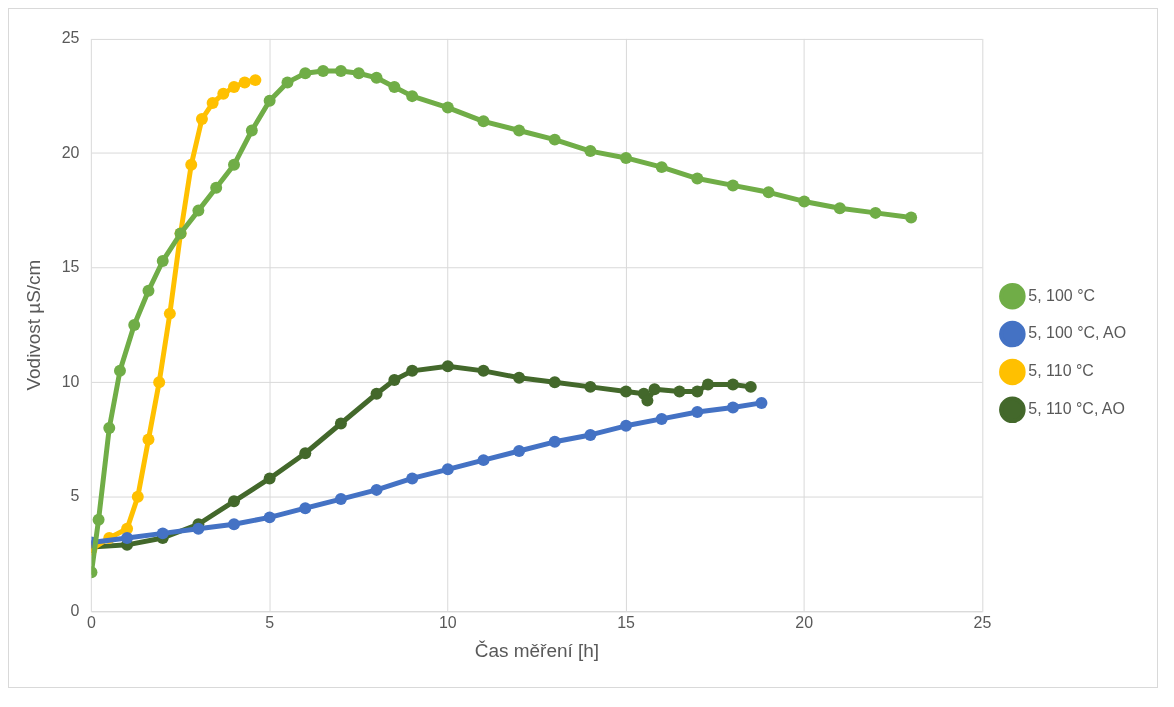 Image resolution: width=1174 pixels, height=707 pixels. I want to click on legend-label: 5, 110 °C, AO, so click(1076, 409).